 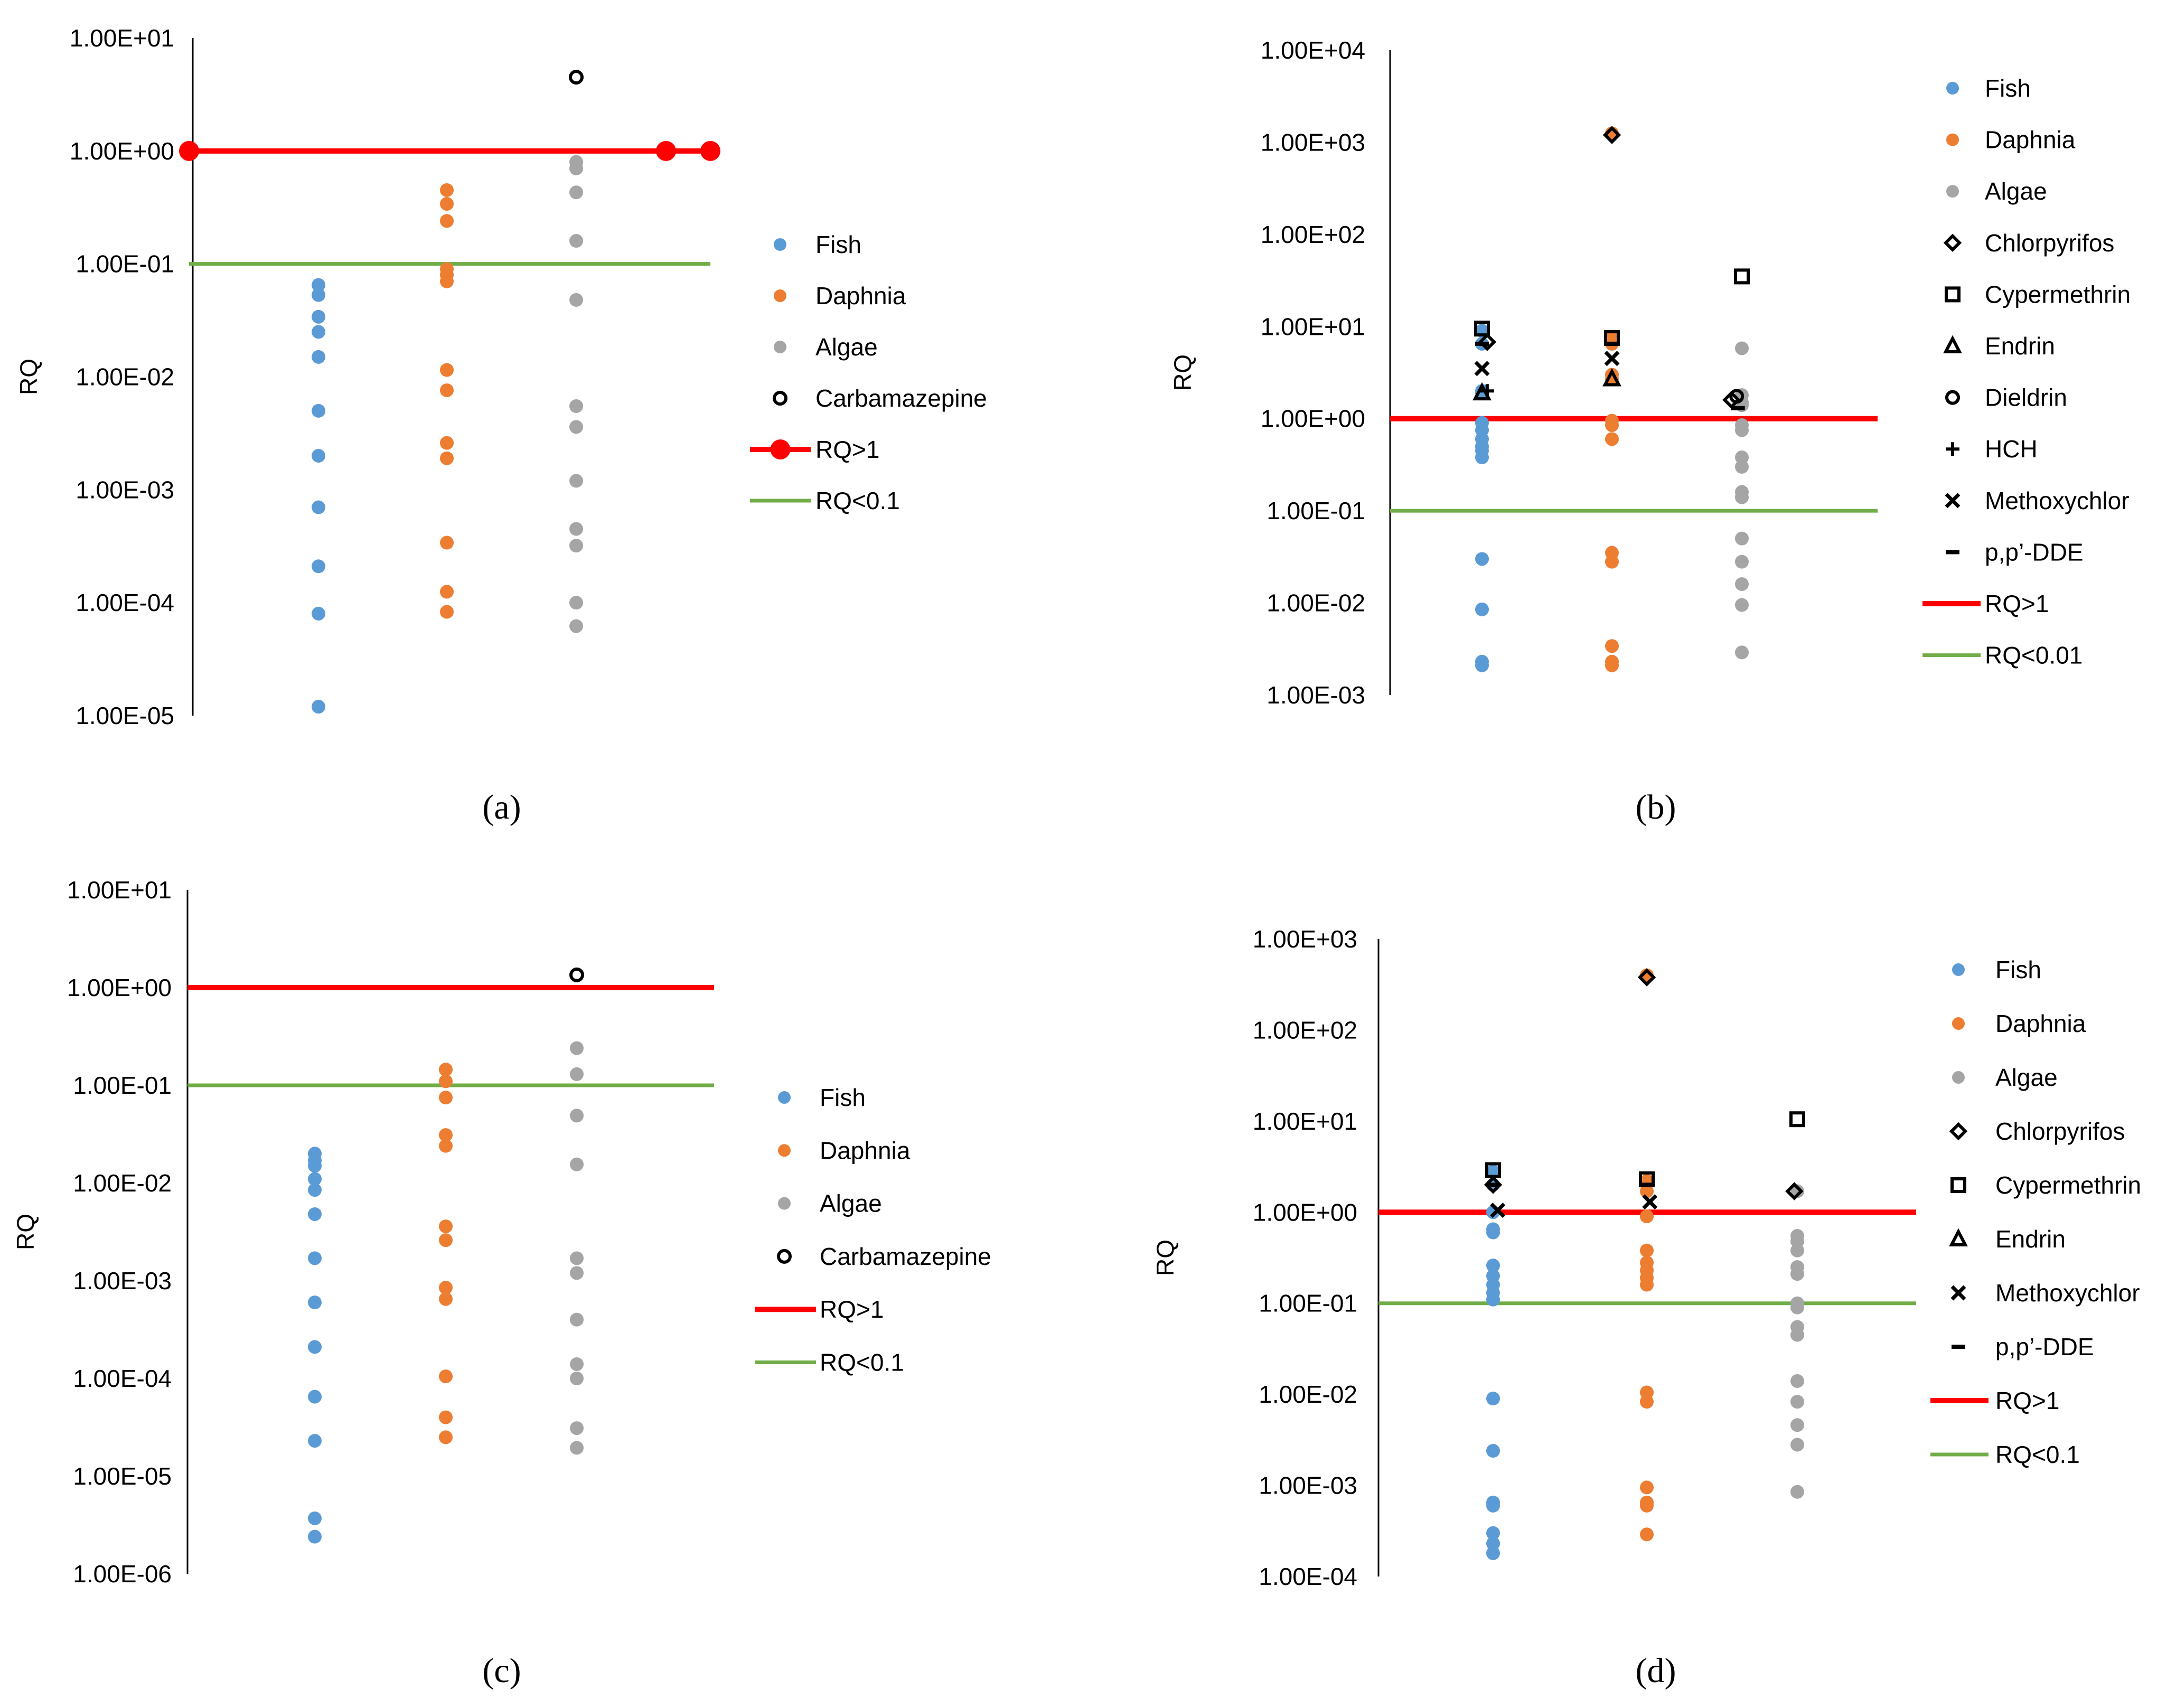 What do you see at coordinates (2037, 500) in the screenshot?
I see `legend-item-methoxychlor: Methoxychlor` at bounding box center [2037, 500].